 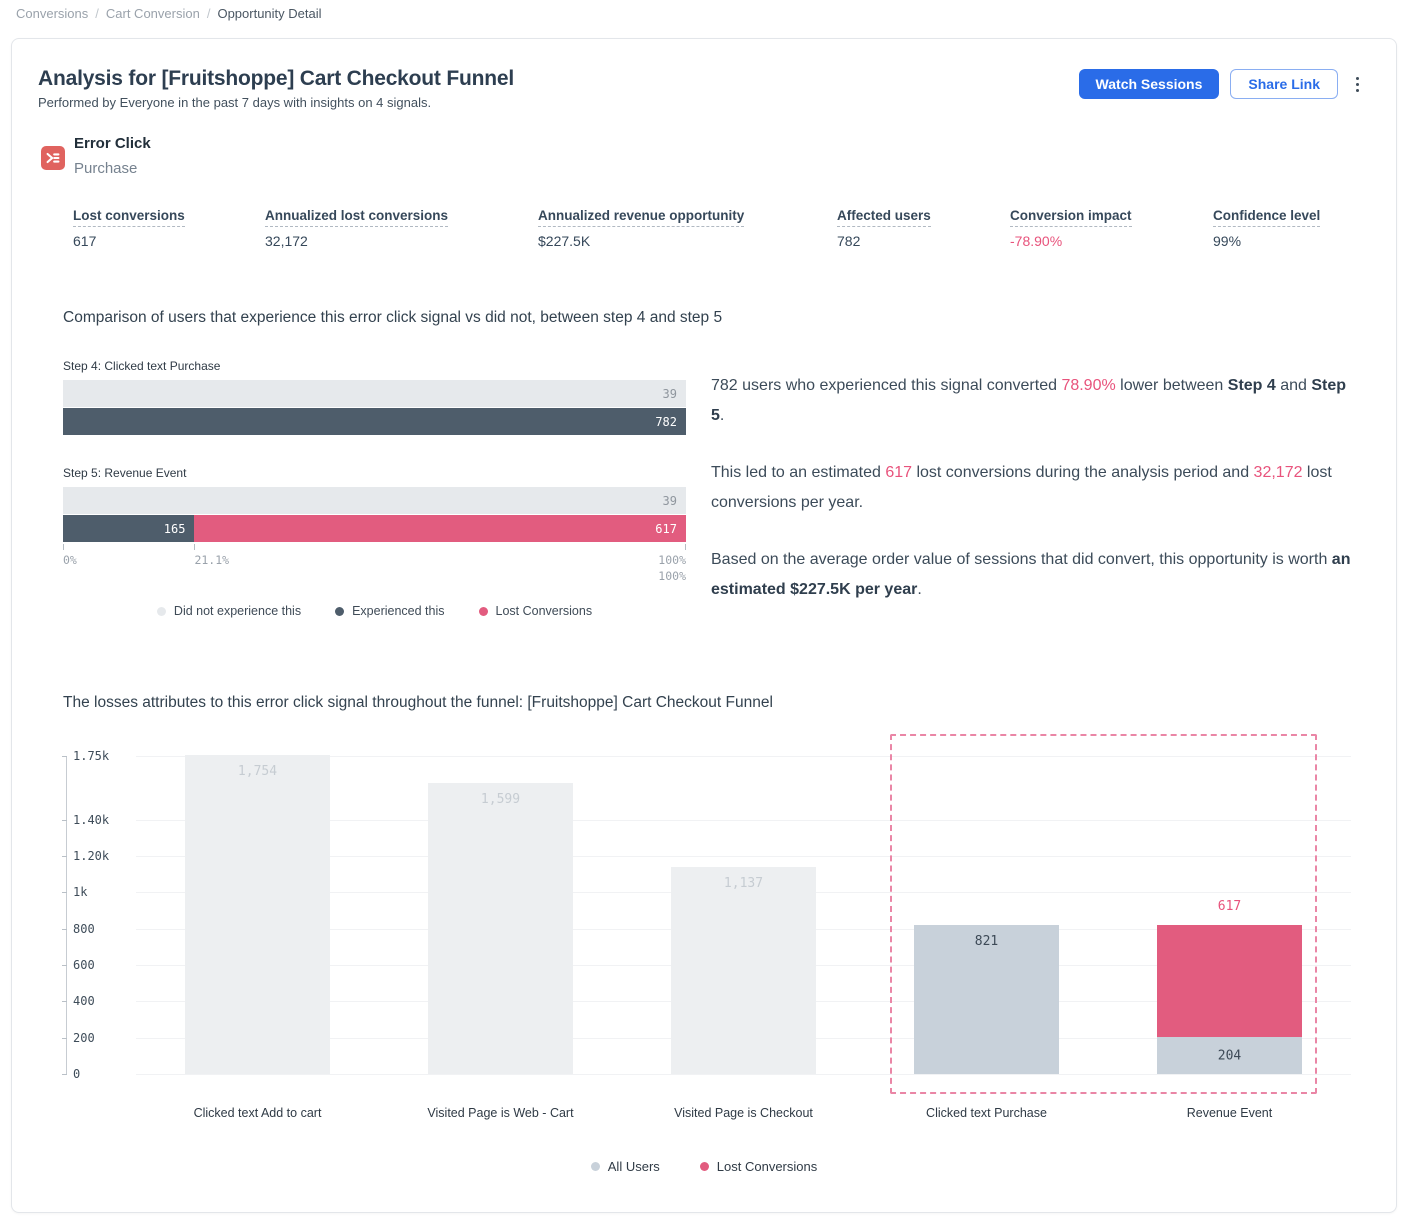 What do you see at coordinates (84, 1001) in the screenshot?
I see `y-axis-tick-label: 400` at bounding box center [84, 1001].